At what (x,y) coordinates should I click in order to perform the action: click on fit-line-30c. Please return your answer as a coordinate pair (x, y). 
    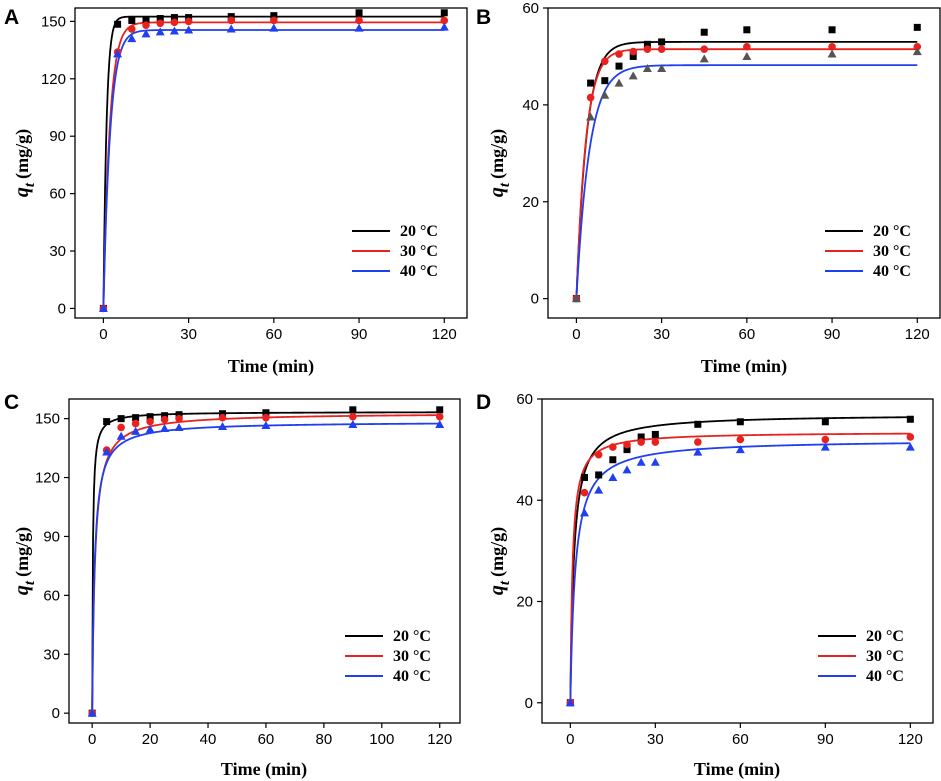
    Looking at the image, I should click on (746, 173).